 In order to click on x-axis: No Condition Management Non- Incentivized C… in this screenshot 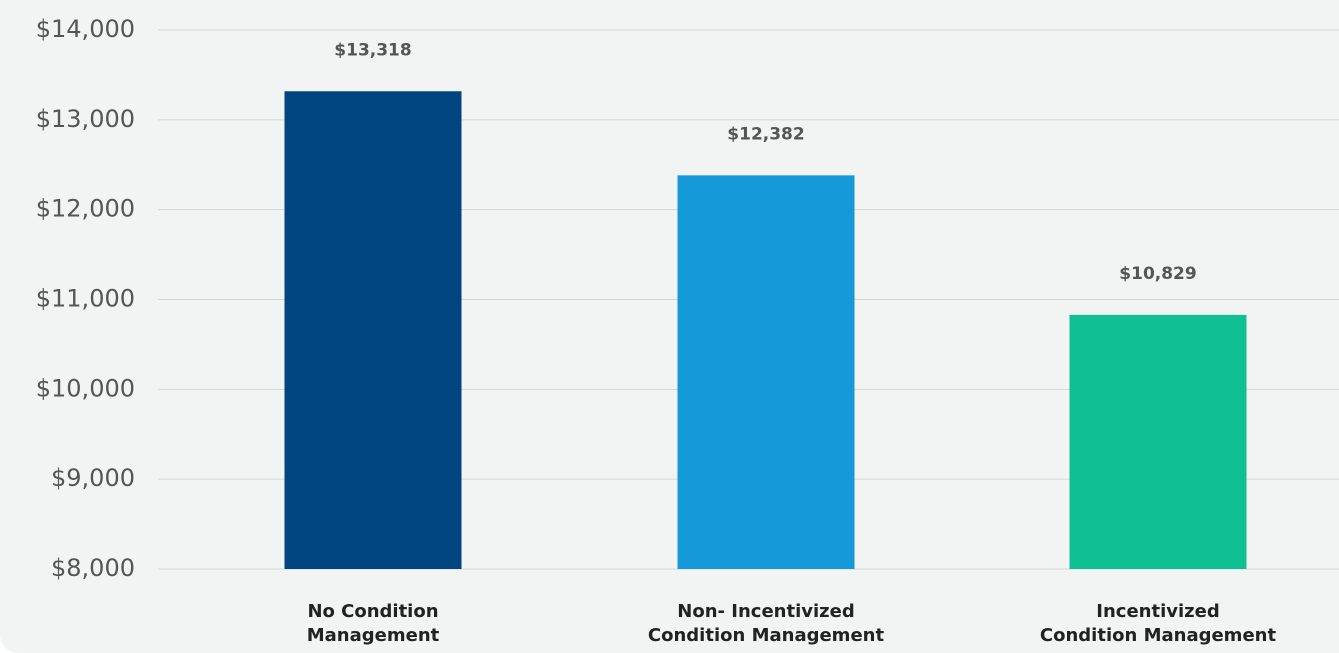, I will do `click(792, 623)`.